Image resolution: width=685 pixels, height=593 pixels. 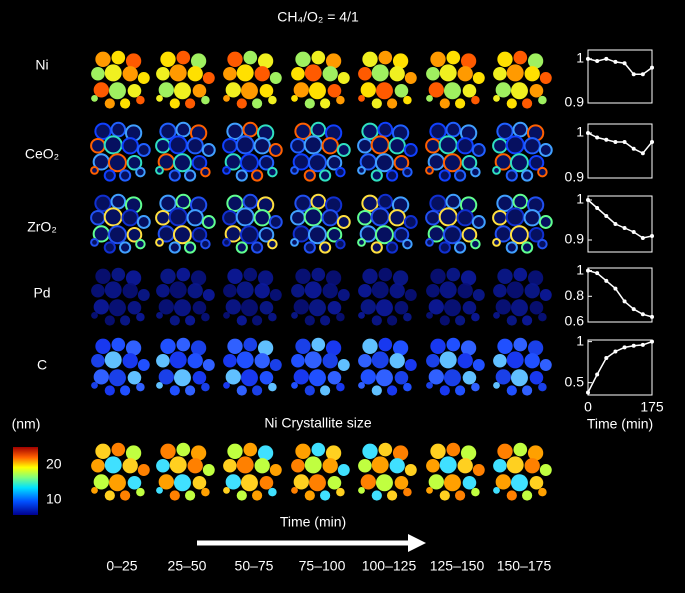 What do you see at coordinates (42, 365) in the screenshot?
I see `row-label: C` at bounding box center [42, 365].